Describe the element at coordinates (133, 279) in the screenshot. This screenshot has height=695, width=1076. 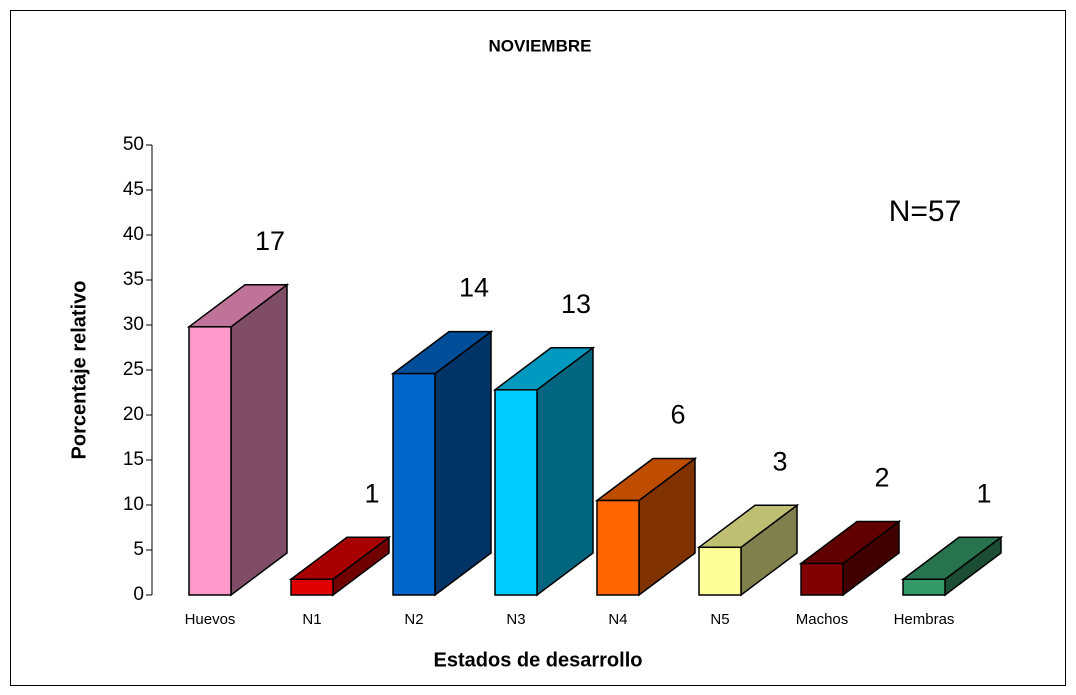
I see `y-tick-label: 35` at that location.